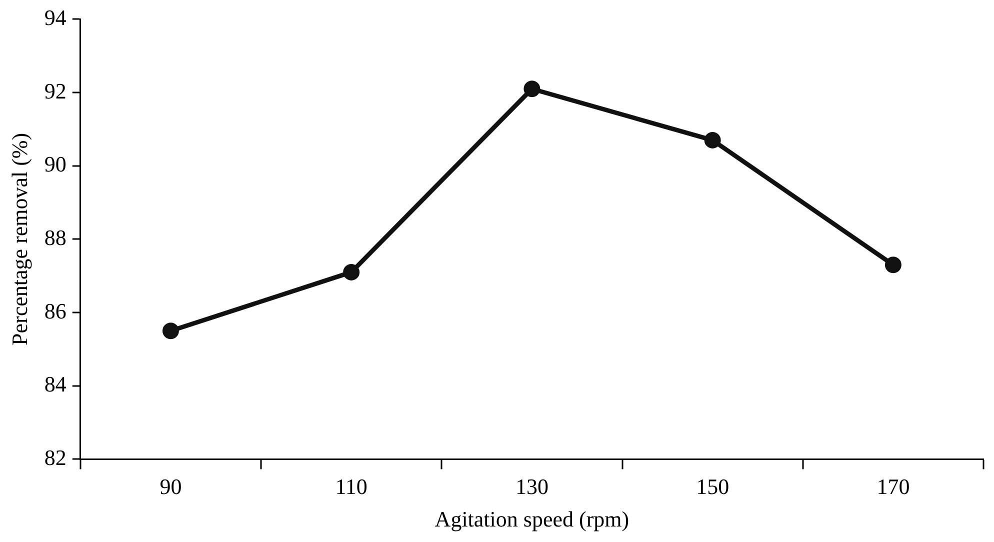  I want to click on y-tick-label: 90, so click(55, 164).